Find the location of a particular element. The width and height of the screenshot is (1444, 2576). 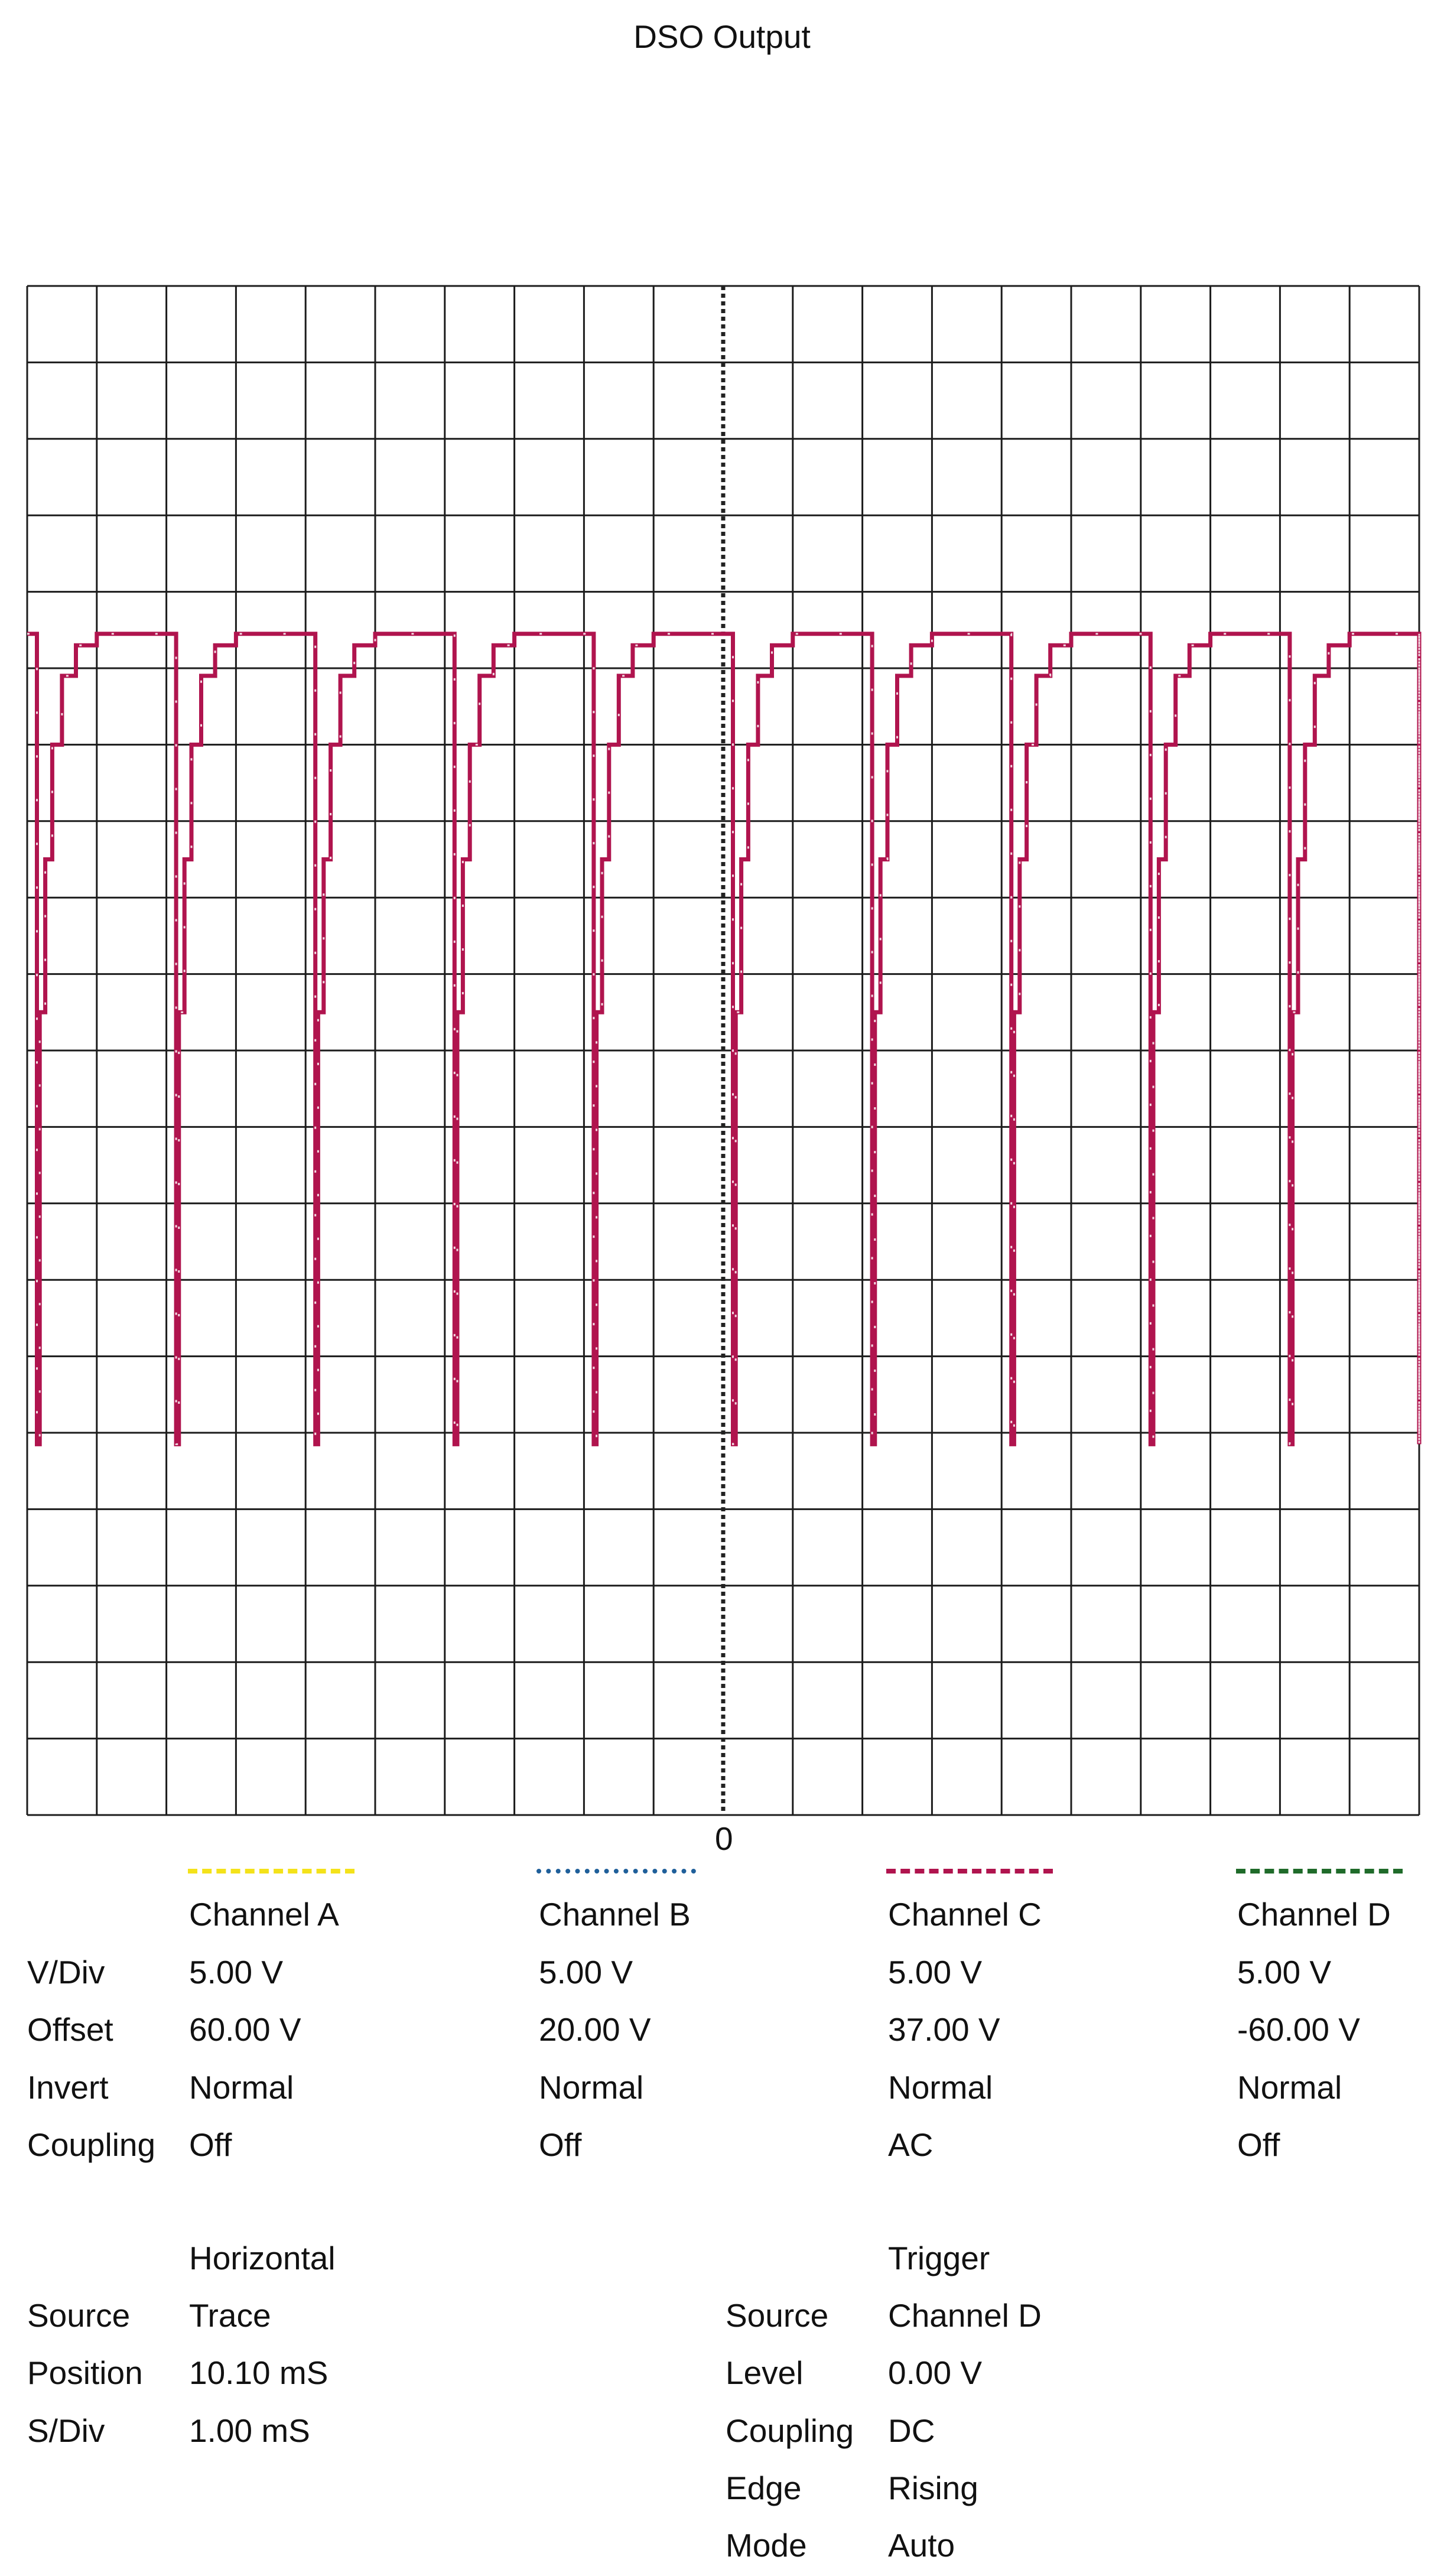

channel-a-invert: Normal is located at coordinates (241, 2087).